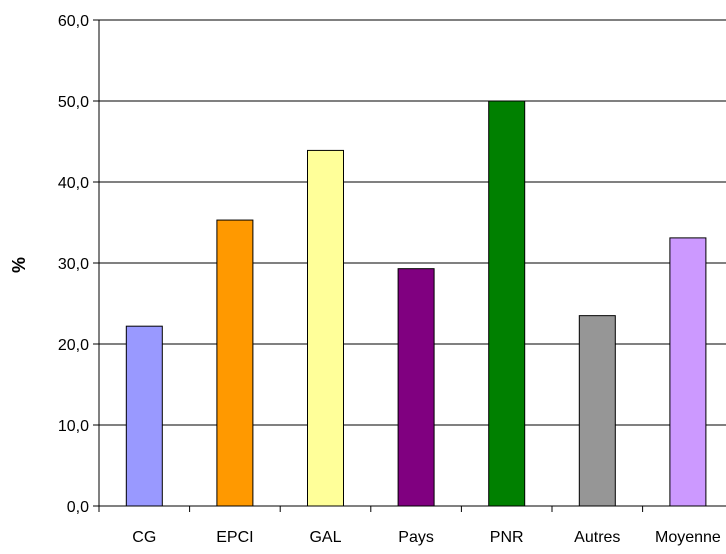 The width and height of the screenshot is (726, 554). I want to click on bar-moyenne, so click(688, 372).